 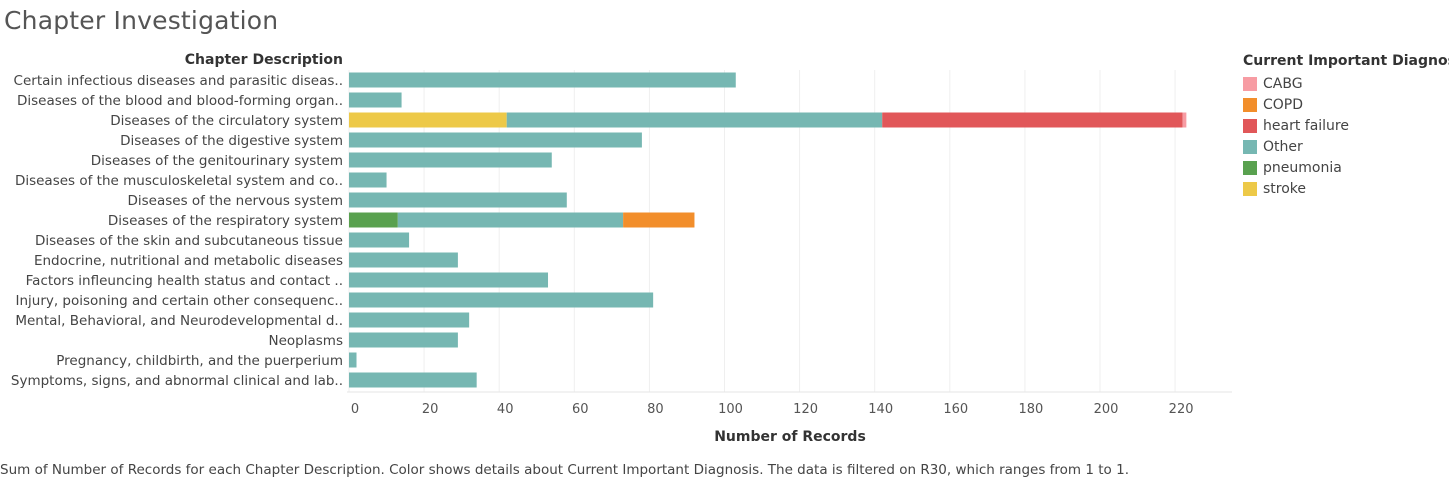 What do you see at coordinates (1346, 83) in the screenshot?
I see `legend-item: CABG` at bounding box center [1346, 83].